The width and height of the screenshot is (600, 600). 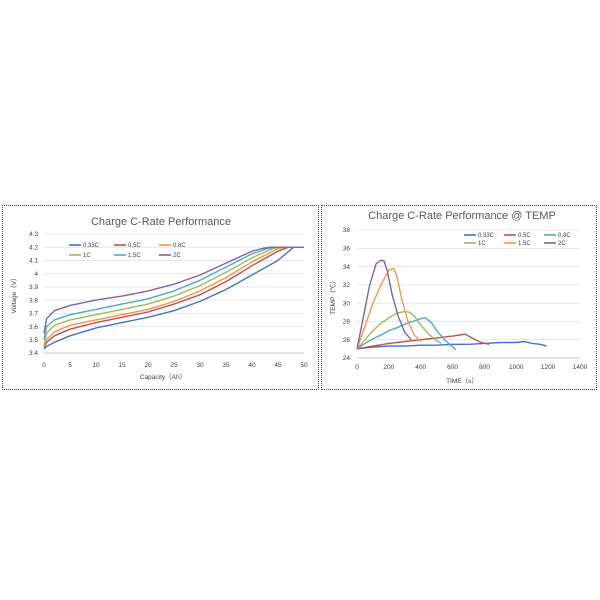 I want to click on x-tick-label: 5, so click(x=70, y=365).